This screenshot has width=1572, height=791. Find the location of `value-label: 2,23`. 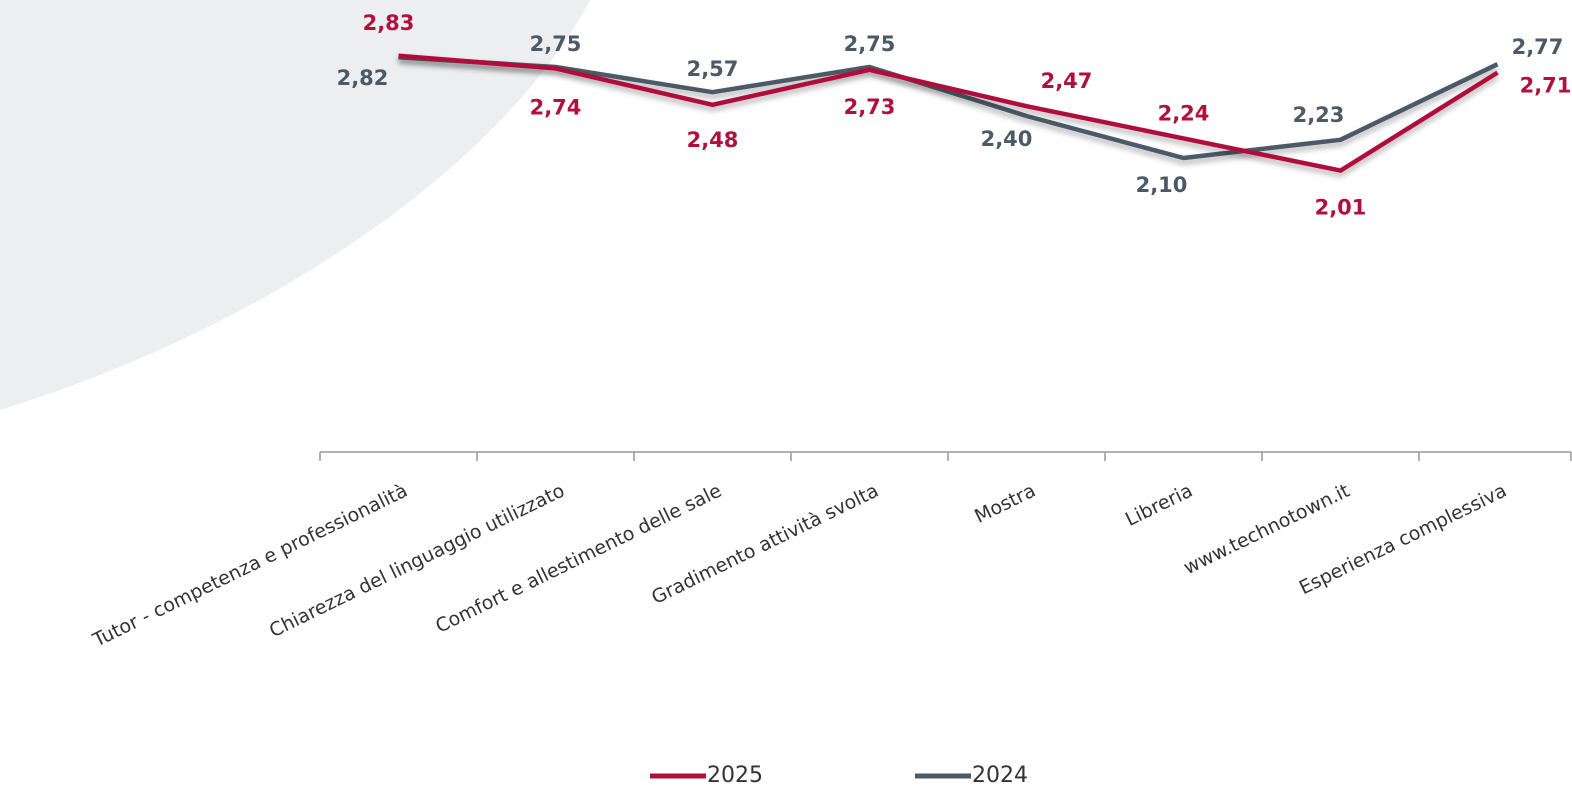

value-label: 2,23 is located at coordinates (1319, 115).